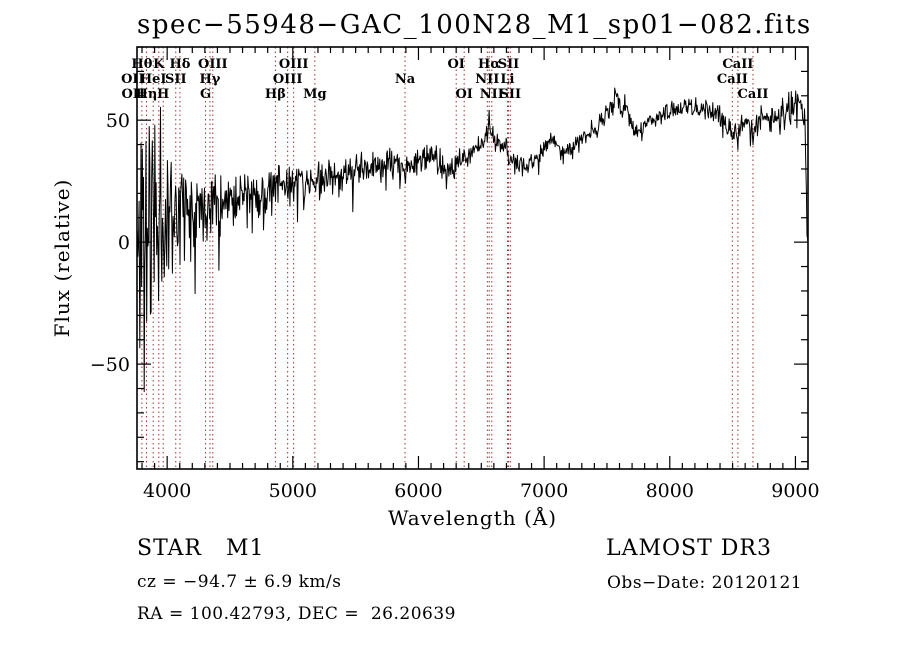 The height and width of the screenshot is (649, 900). What do you see at coordinates (314, 94) in the screenshot?
I see `line-label-Mg: Mg` at bounding box center [314, 94].